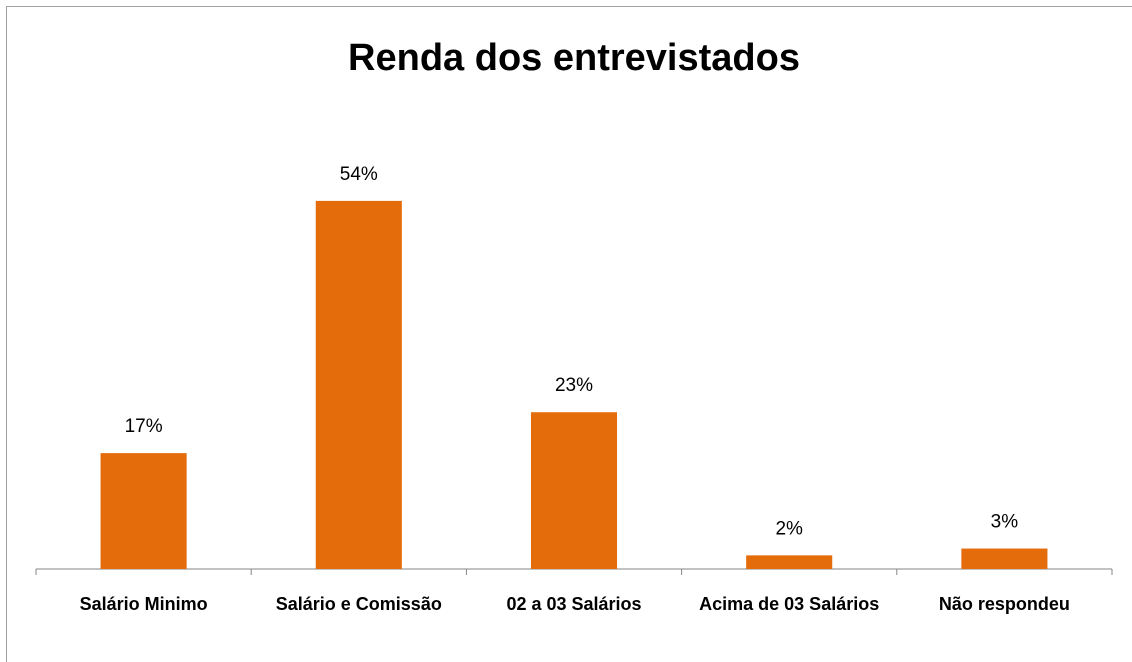 Image resolution: width=1132 pixels, height=662 pixels. I want to click on x-tick-label: Salário Minimo, so click(143, 604).